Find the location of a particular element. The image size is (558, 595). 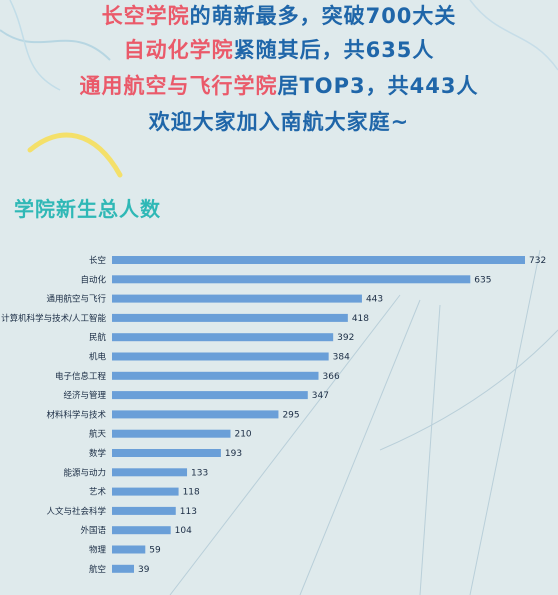

headline-line-1: 长空学院的萌新最多，突破700大关 is located at coordinates (279, 16).